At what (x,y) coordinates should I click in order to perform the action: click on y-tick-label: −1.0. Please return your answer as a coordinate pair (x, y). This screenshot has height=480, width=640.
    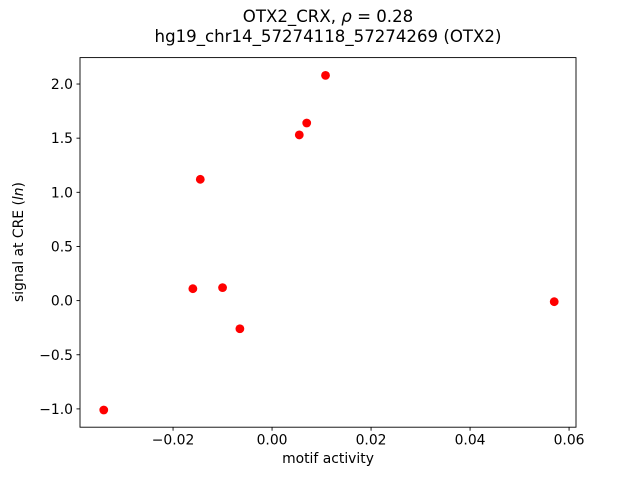
    Looking at the image, I should click on (56, 410).